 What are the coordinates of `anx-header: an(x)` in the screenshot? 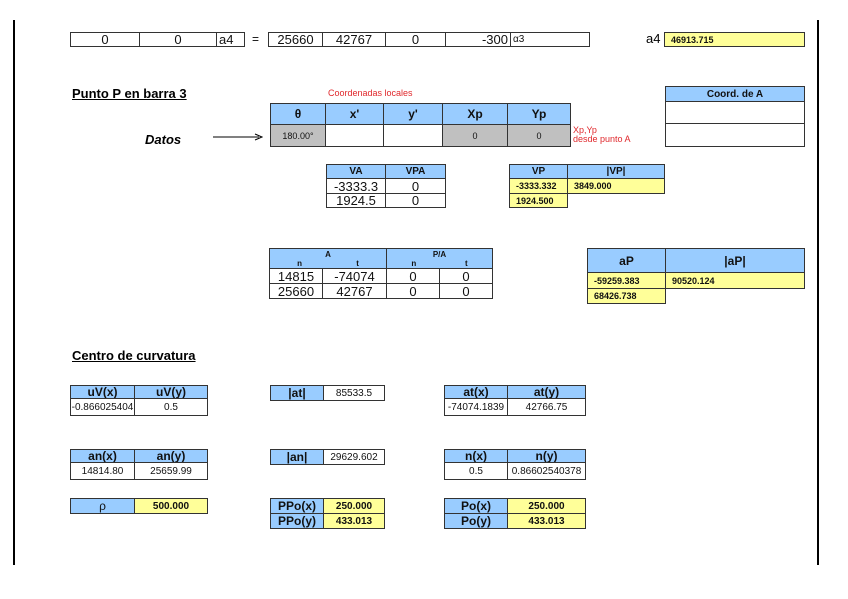 It's located at (102, 456).